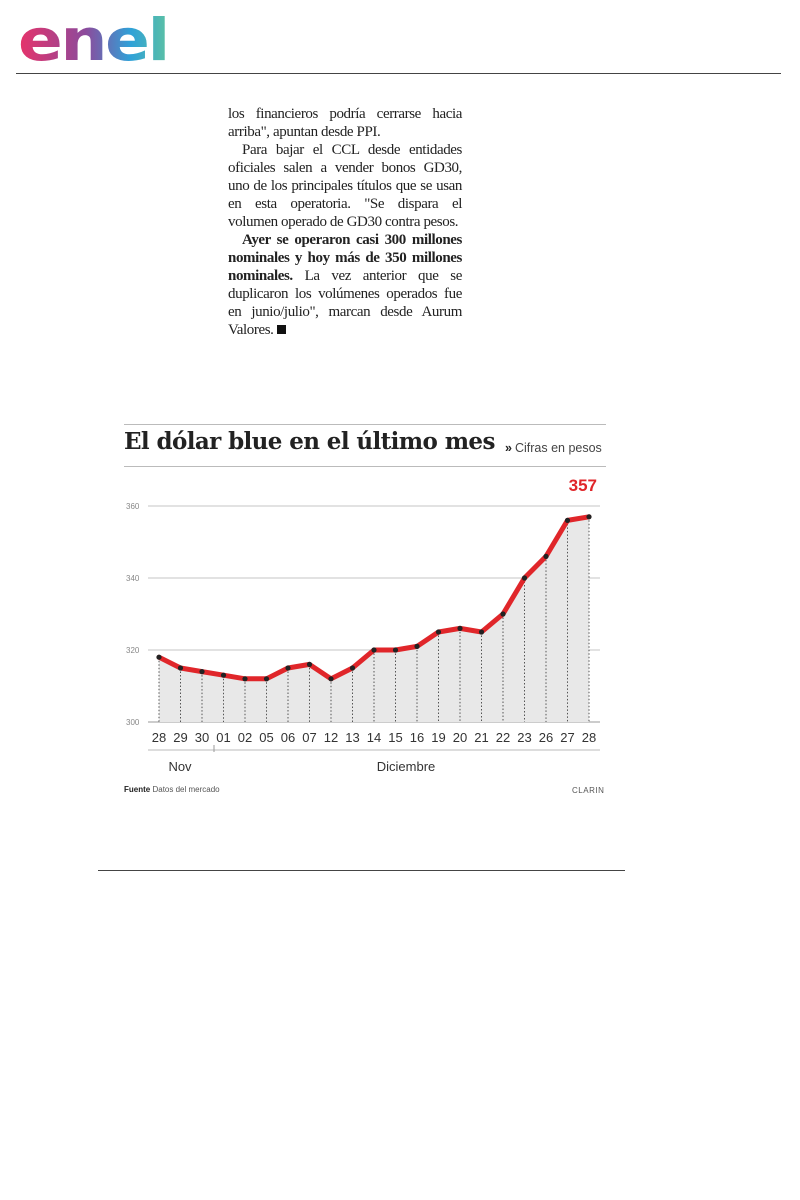 This screenshot has height=1200, width=800. What do you see at coordinates (223, 737) in the screenshot?
I see `x-tick-label-3: 01` at bounding box center [223, 737].